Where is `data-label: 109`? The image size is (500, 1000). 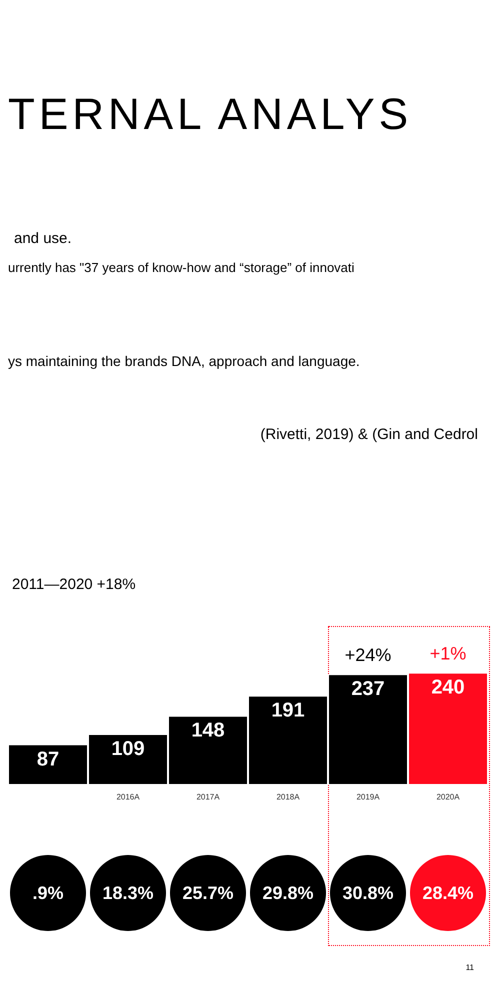 data-label: 109 is located at coordinates (128, 749).